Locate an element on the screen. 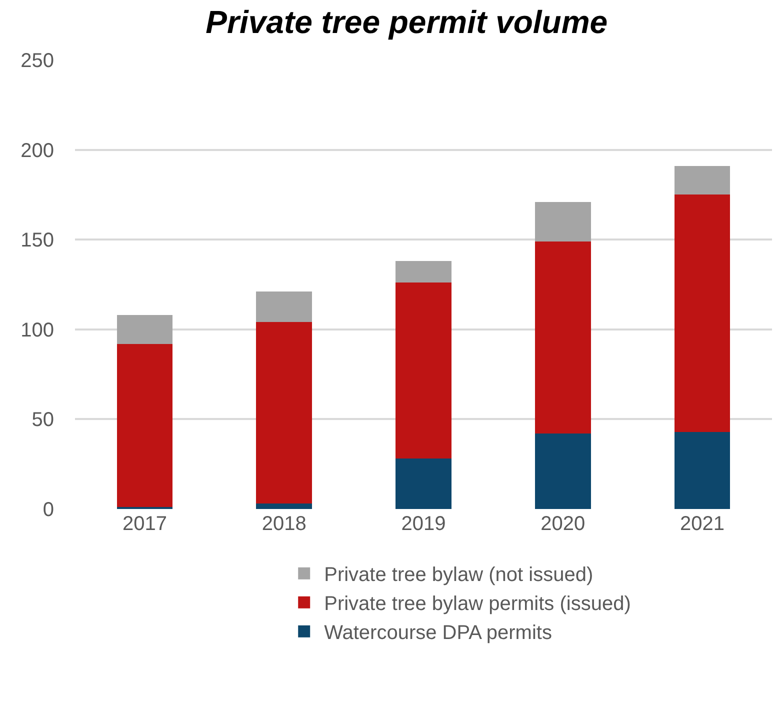 The image size is (782, 709). y-tick-label: 50 is located at coordinates (43, 420).